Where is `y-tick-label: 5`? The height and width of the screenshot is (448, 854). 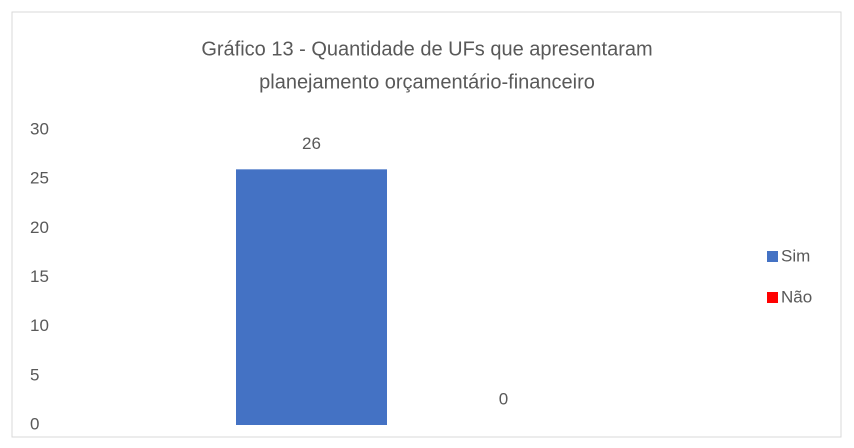 y-tick-label: 5 is located at coordinates (34, 374).